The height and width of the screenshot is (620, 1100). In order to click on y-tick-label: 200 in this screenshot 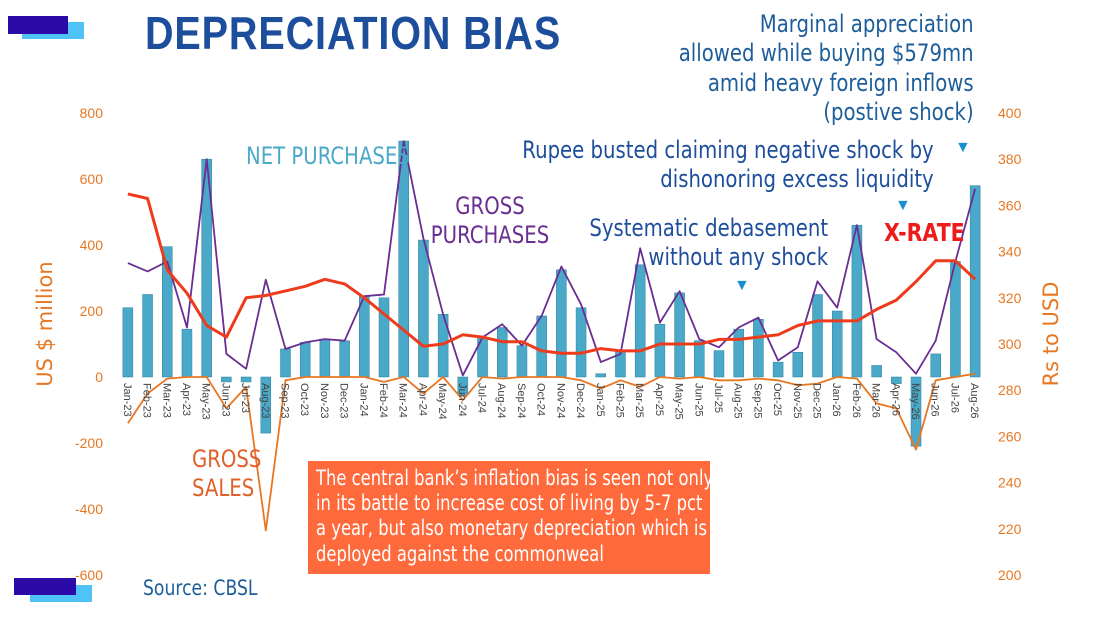, I will do `click(92, 311)`.